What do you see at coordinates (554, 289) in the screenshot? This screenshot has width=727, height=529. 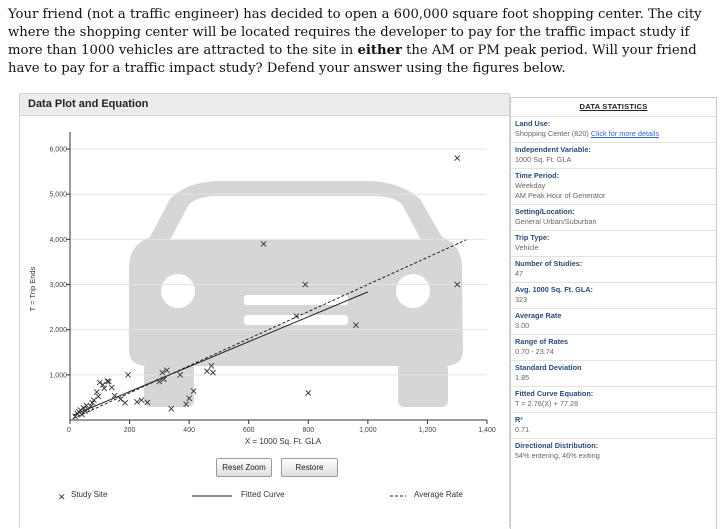 I see `stat-label: Avg. 1000 Sq. Ft. GLA:` at bounding box center [554, 289].